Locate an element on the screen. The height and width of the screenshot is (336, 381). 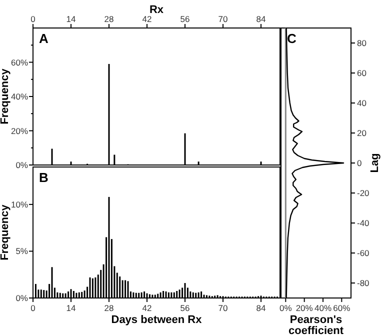
x2-tick-label: 70 is located at coordinates (223, 19).